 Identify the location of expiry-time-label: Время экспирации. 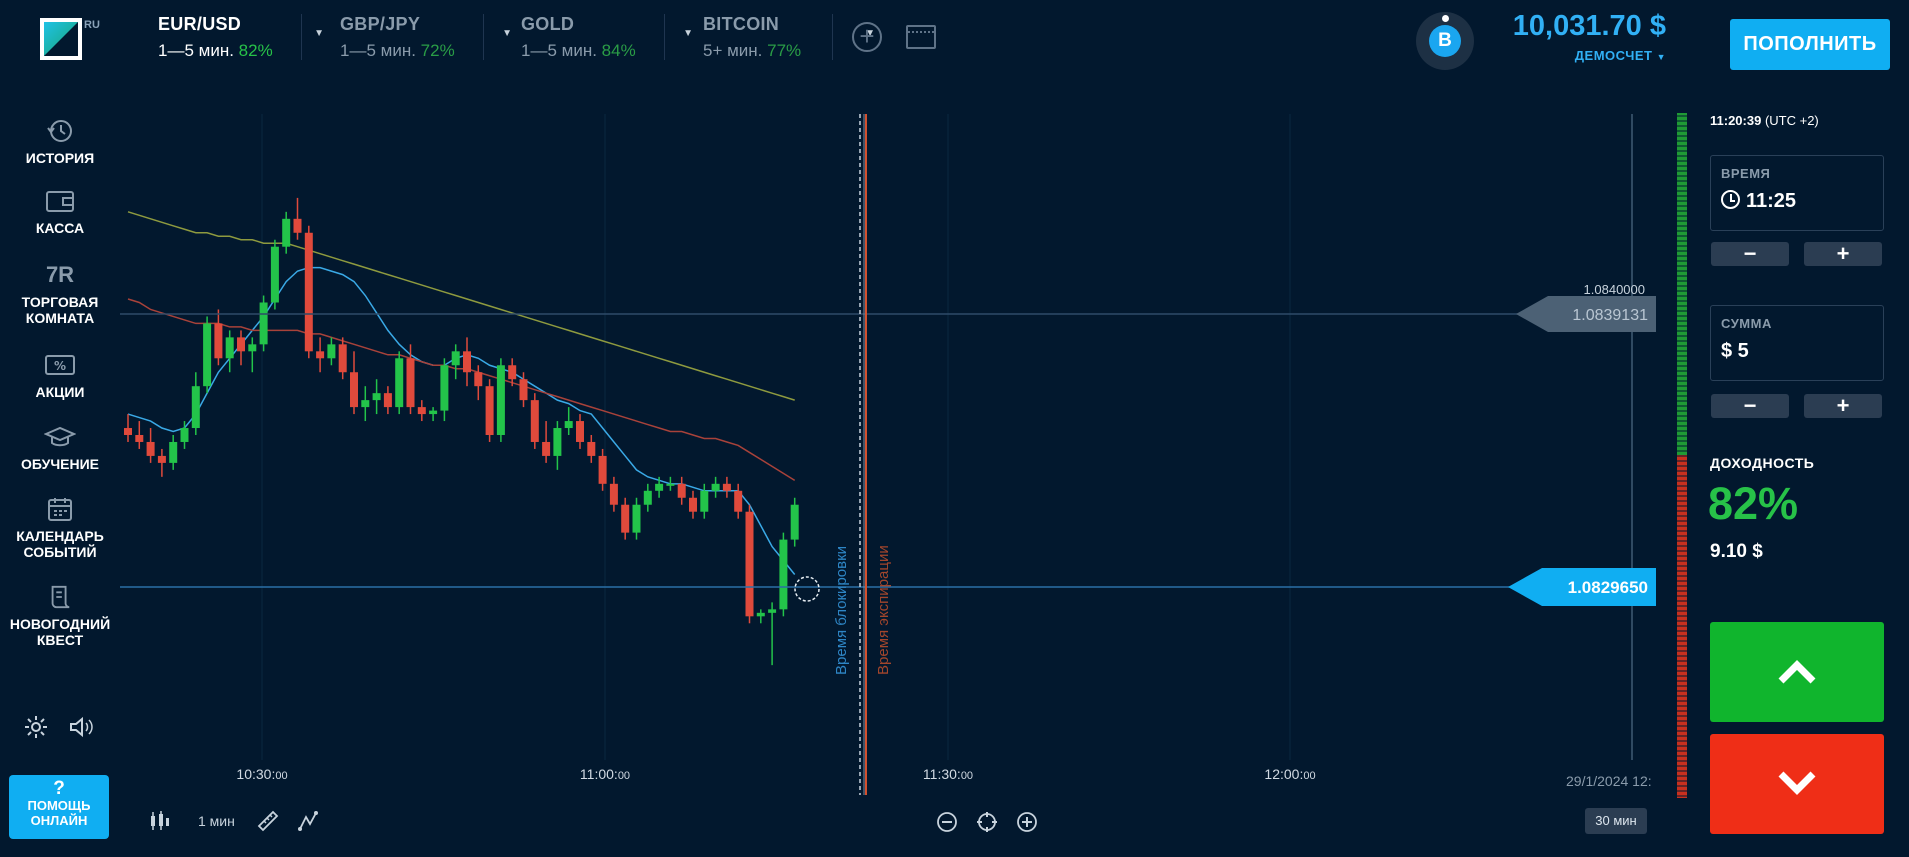
(883, 610).